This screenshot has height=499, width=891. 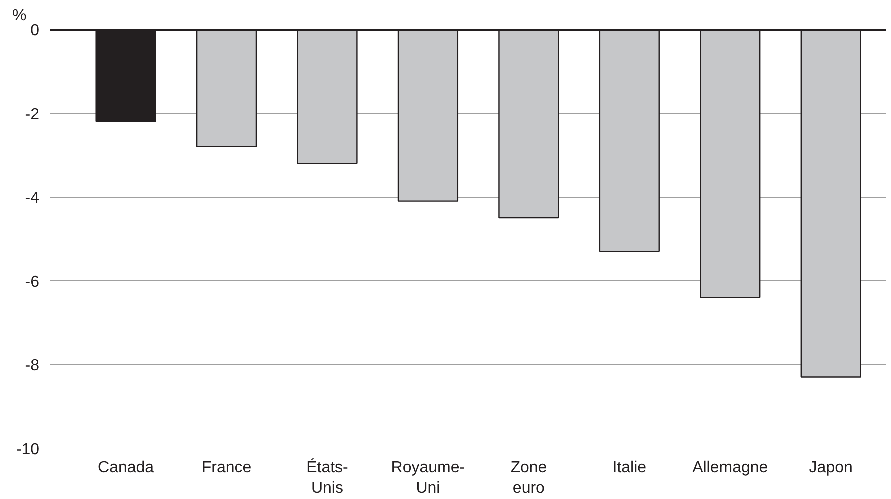 What do you see at coordinates (35, 31) in the screenshot?
I see `y-tick-label: 0` at bounding box center [35, 31].